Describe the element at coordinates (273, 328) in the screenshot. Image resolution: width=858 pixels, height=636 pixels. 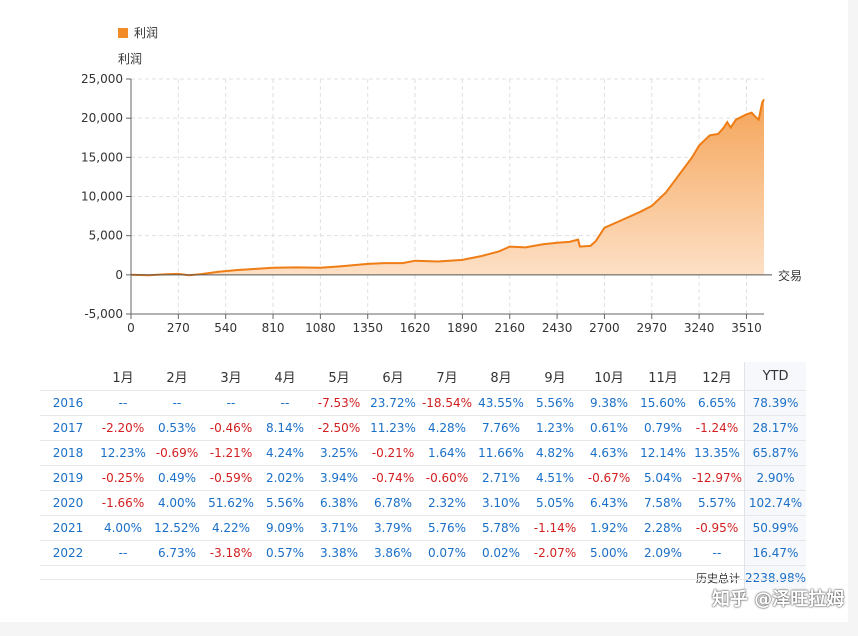
I see `x-tick-label: 810` at that location.